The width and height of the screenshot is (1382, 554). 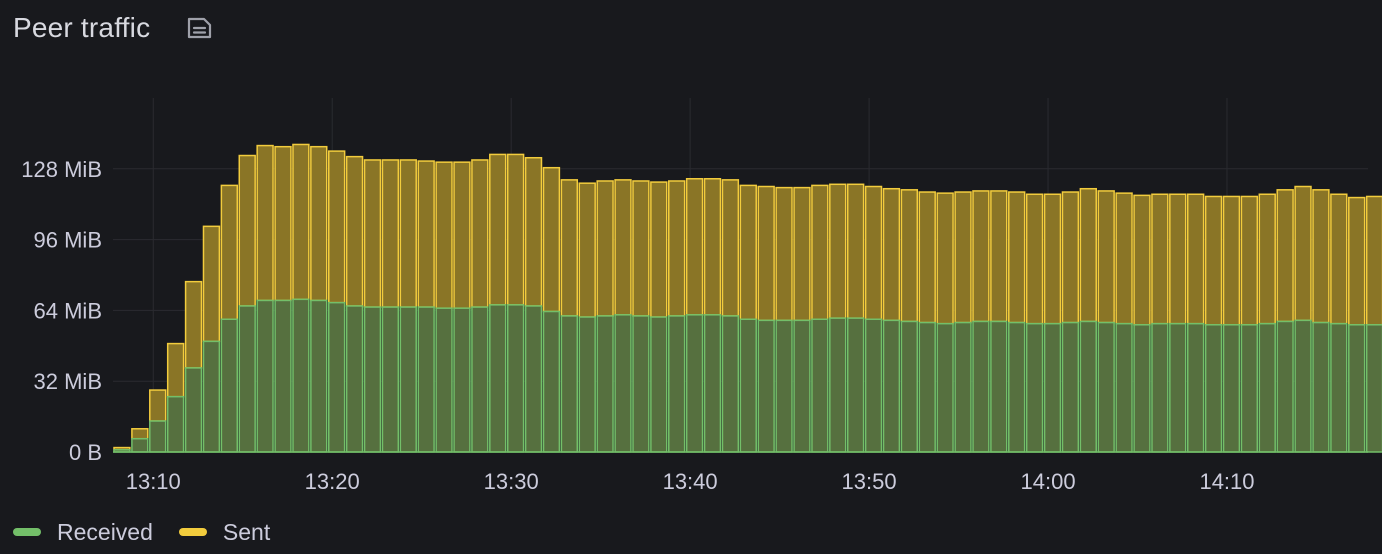 What do you see at coordinates (68, 381) in the screenshot?
I see `y-tick-label: 32 MiB` at bounding box center [68, 381].